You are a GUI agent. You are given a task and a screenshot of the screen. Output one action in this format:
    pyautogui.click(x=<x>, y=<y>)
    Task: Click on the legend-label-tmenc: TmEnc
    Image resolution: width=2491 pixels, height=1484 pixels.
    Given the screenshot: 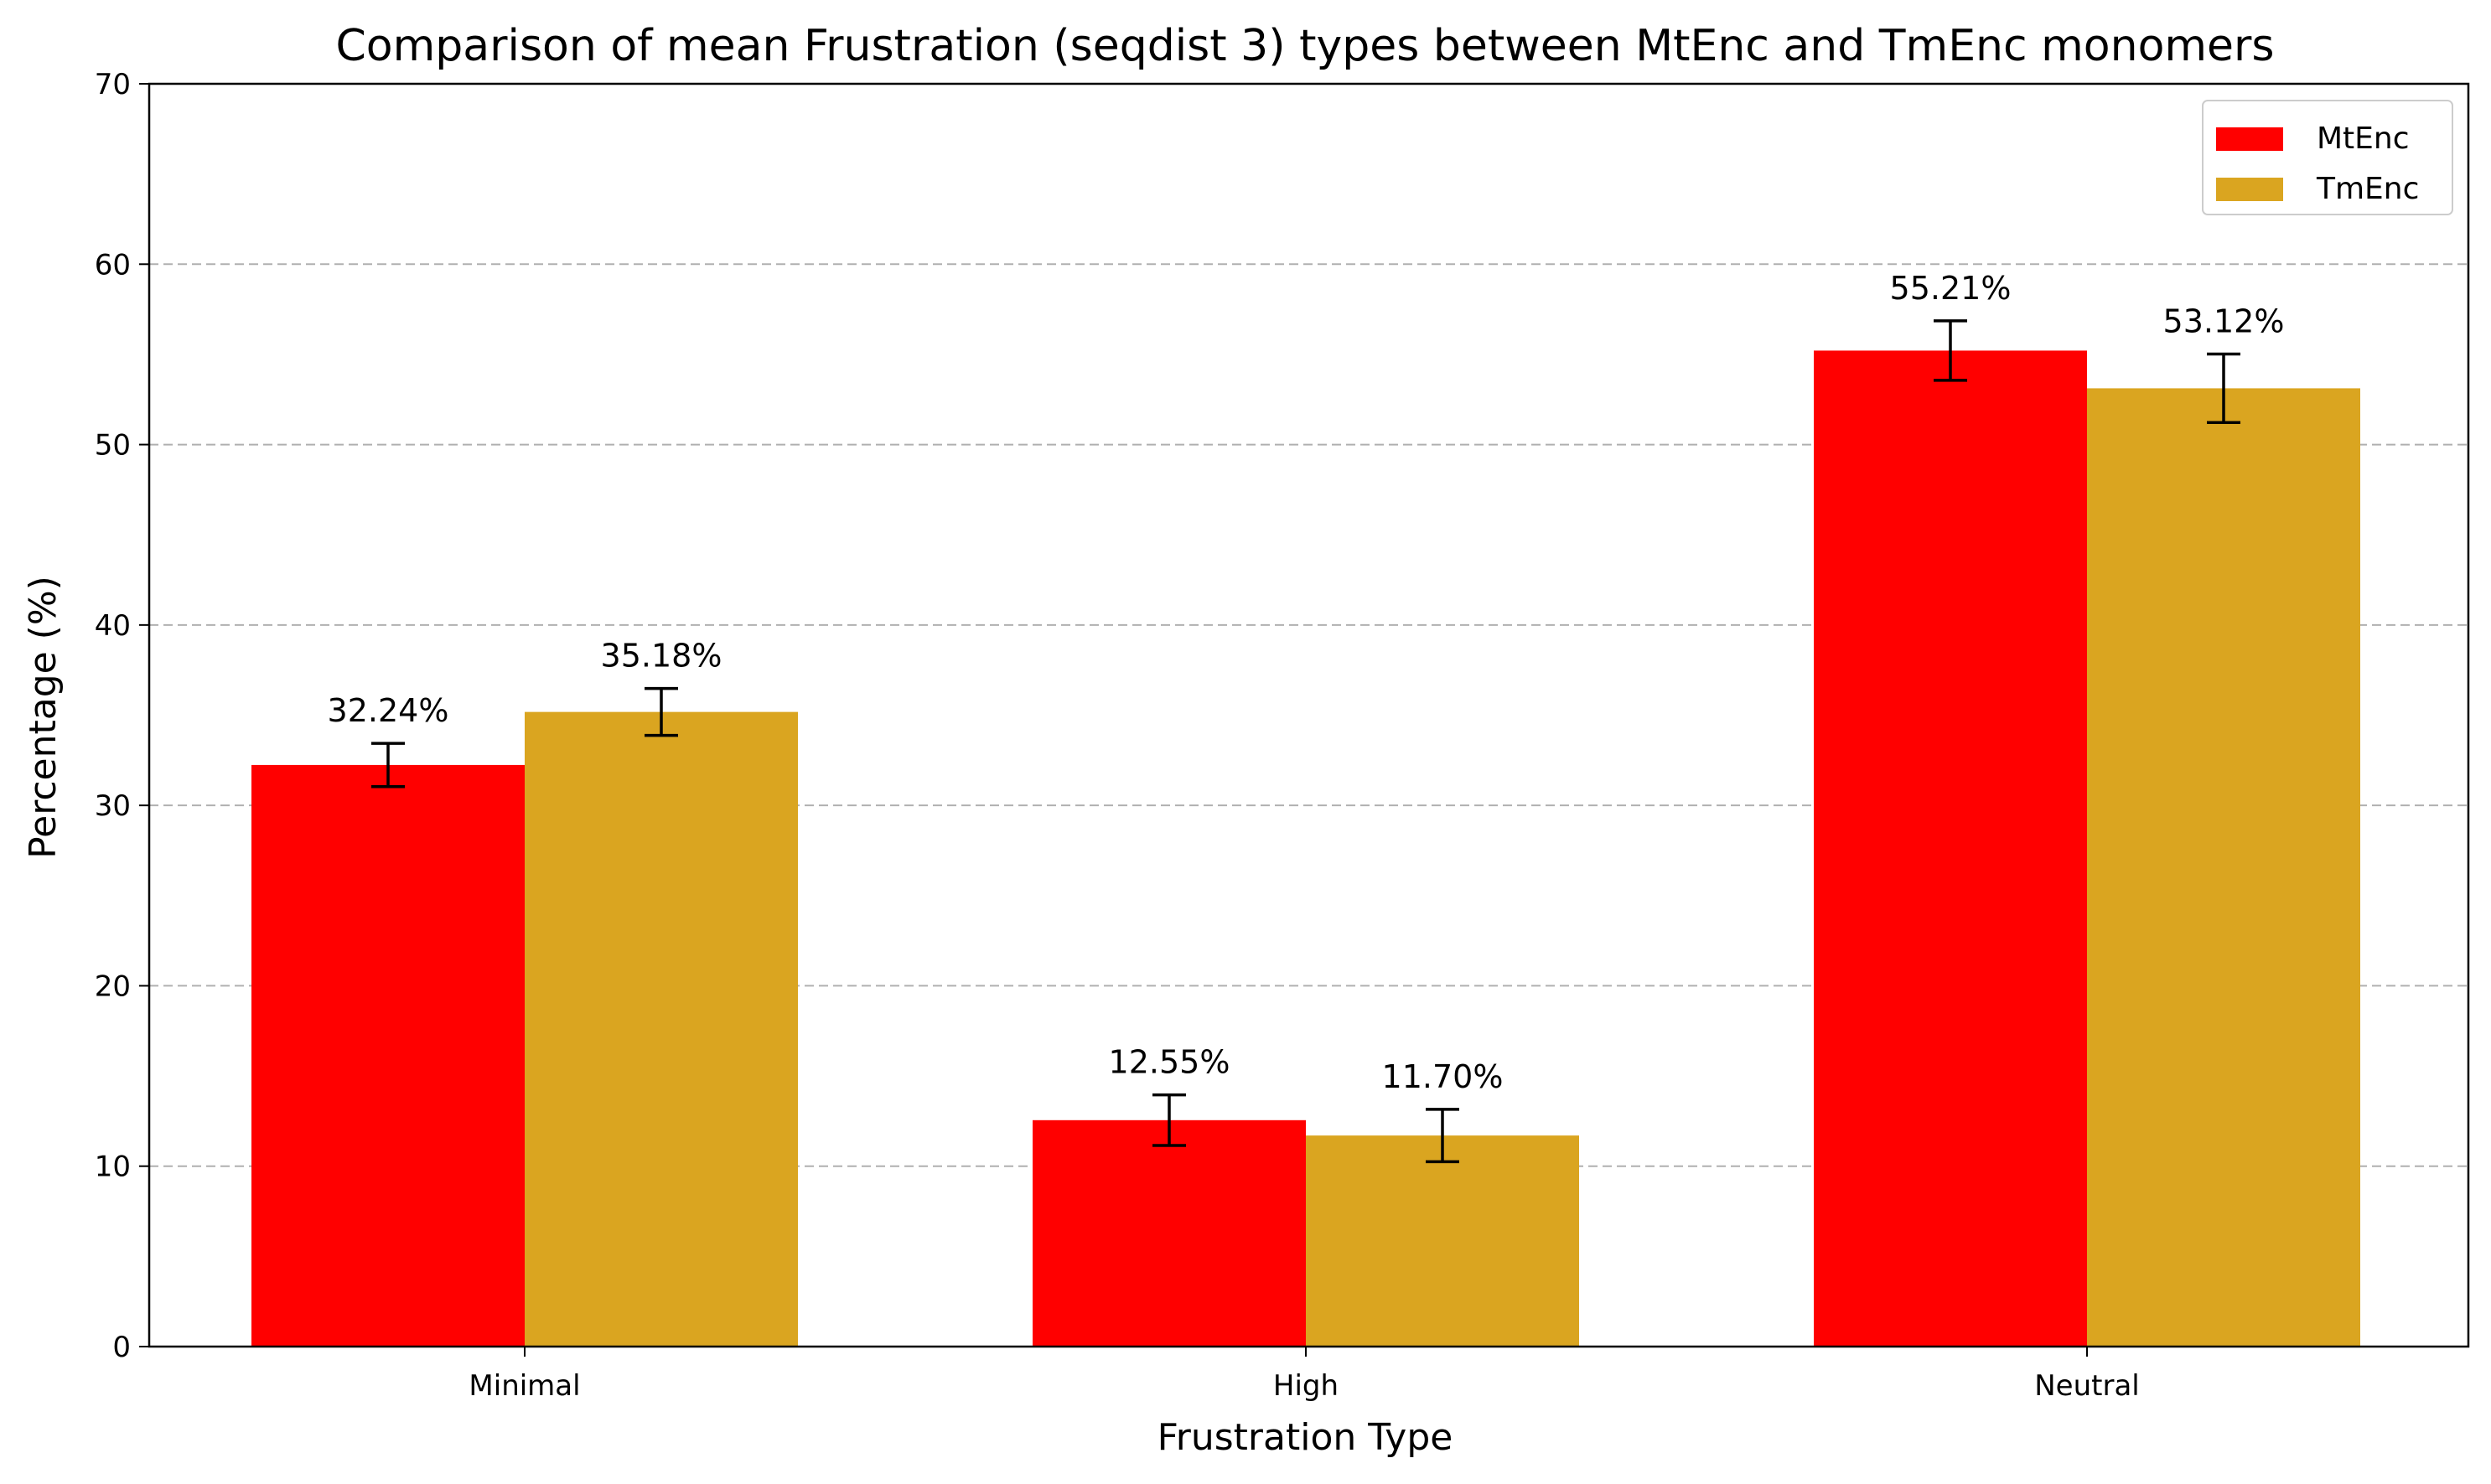 What is the action you would take?
    pyautogui.click(x=2367, y=189)
    